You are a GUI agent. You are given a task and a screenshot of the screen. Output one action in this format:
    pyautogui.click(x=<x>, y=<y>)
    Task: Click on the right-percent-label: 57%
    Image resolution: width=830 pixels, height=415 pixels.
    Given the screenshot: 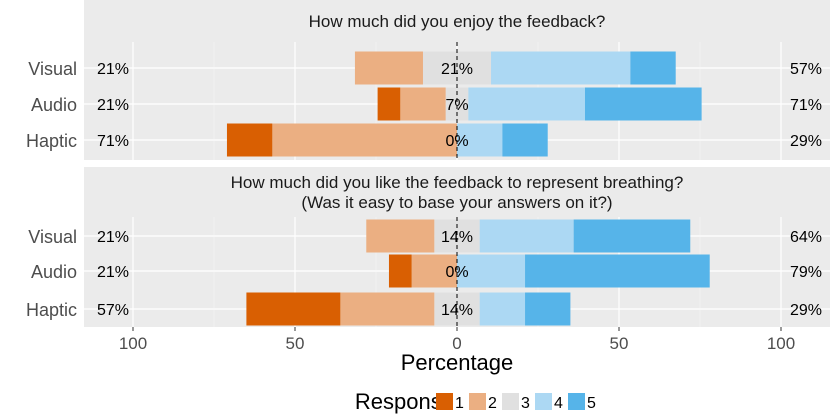 What is the action you would take?
    pyautogui.click(x=806, y=69)
    